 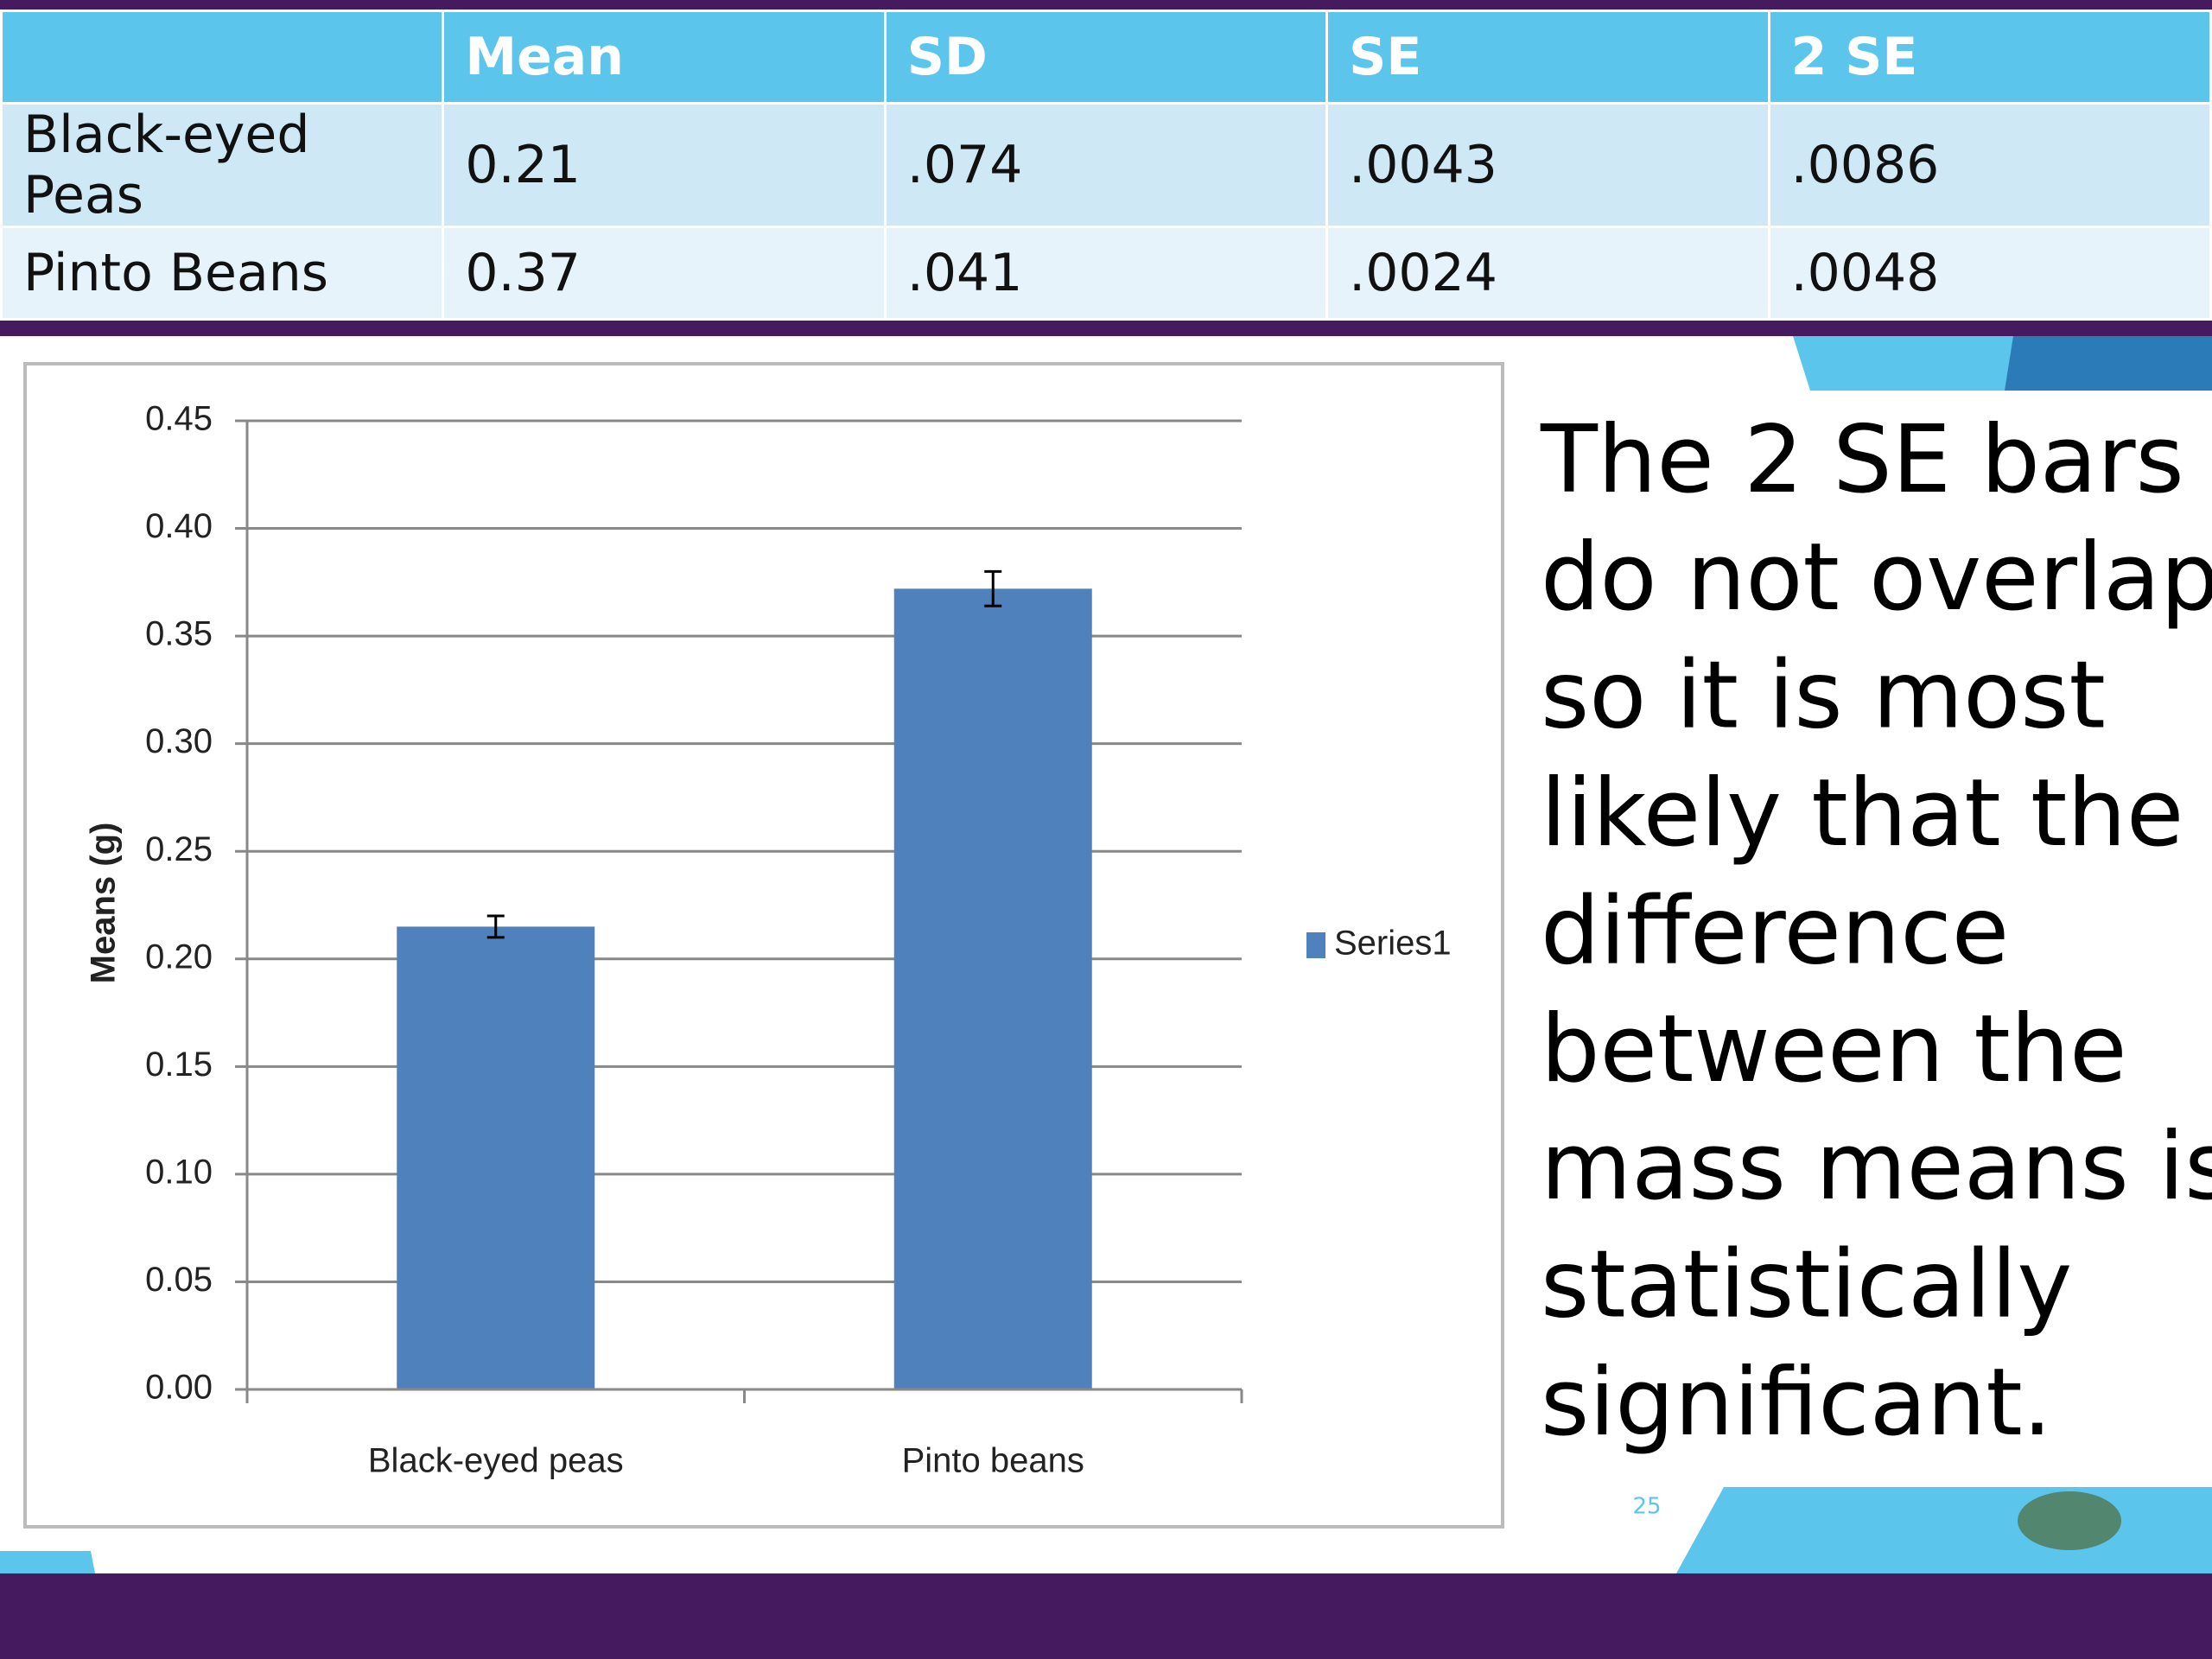 I want to click on table-cell: .0024, so click(x=1547, y=273).